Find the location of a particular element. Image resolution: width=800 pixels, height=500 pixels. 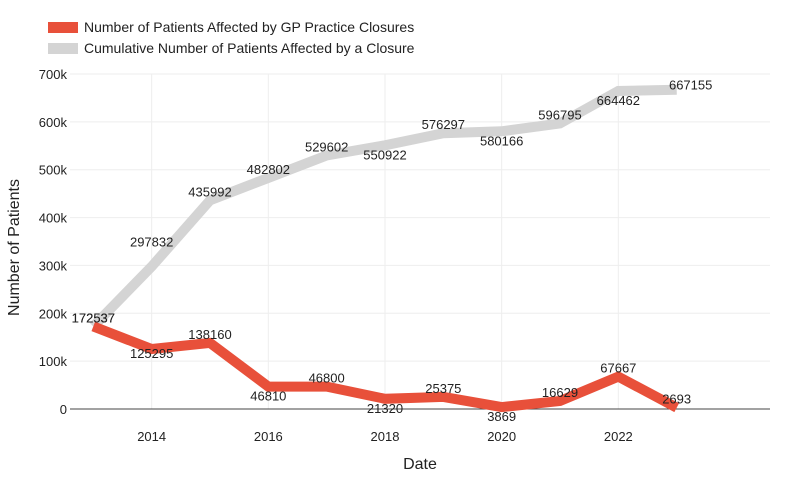

closures-data-label: 46800 is located at coordinates (327, 378).